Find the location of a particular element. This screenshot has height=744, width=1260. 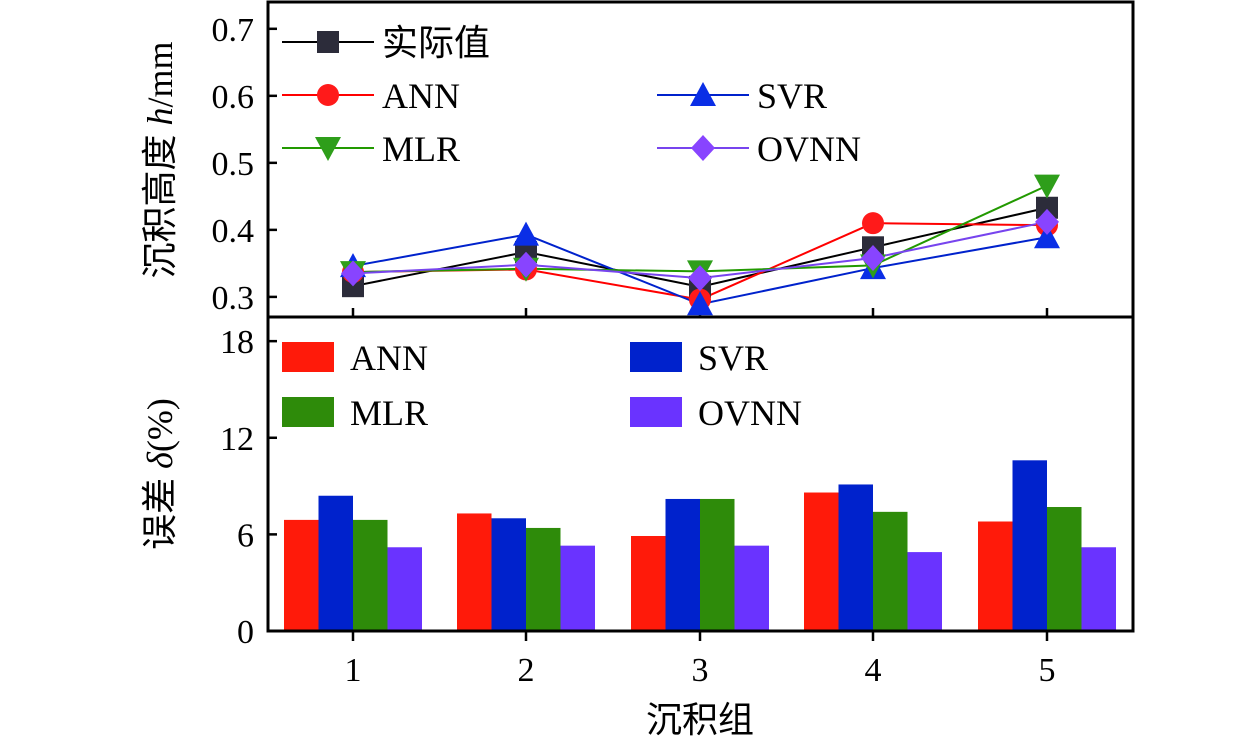

series-line-MLR is located at coordinates (700, 229).